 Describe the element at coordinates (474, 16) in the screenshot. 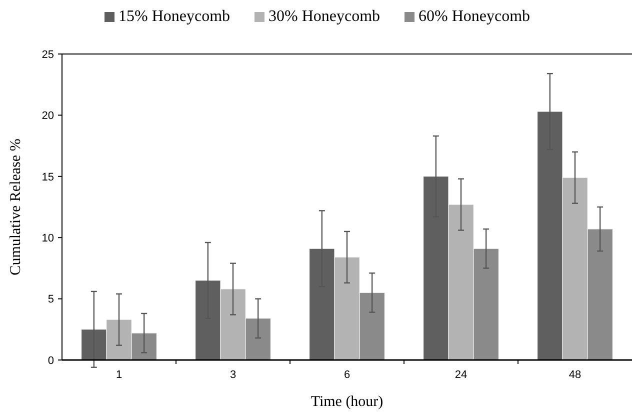

I see `legend-label: 60% Honeycomb` at that location.